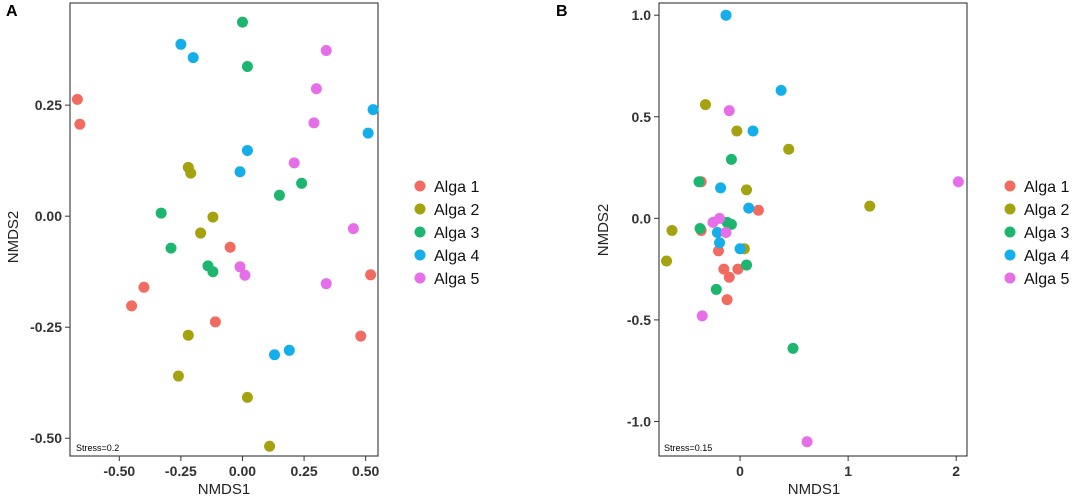  I want to click on x-tick-label-a: -0.25, so click(181, 471).